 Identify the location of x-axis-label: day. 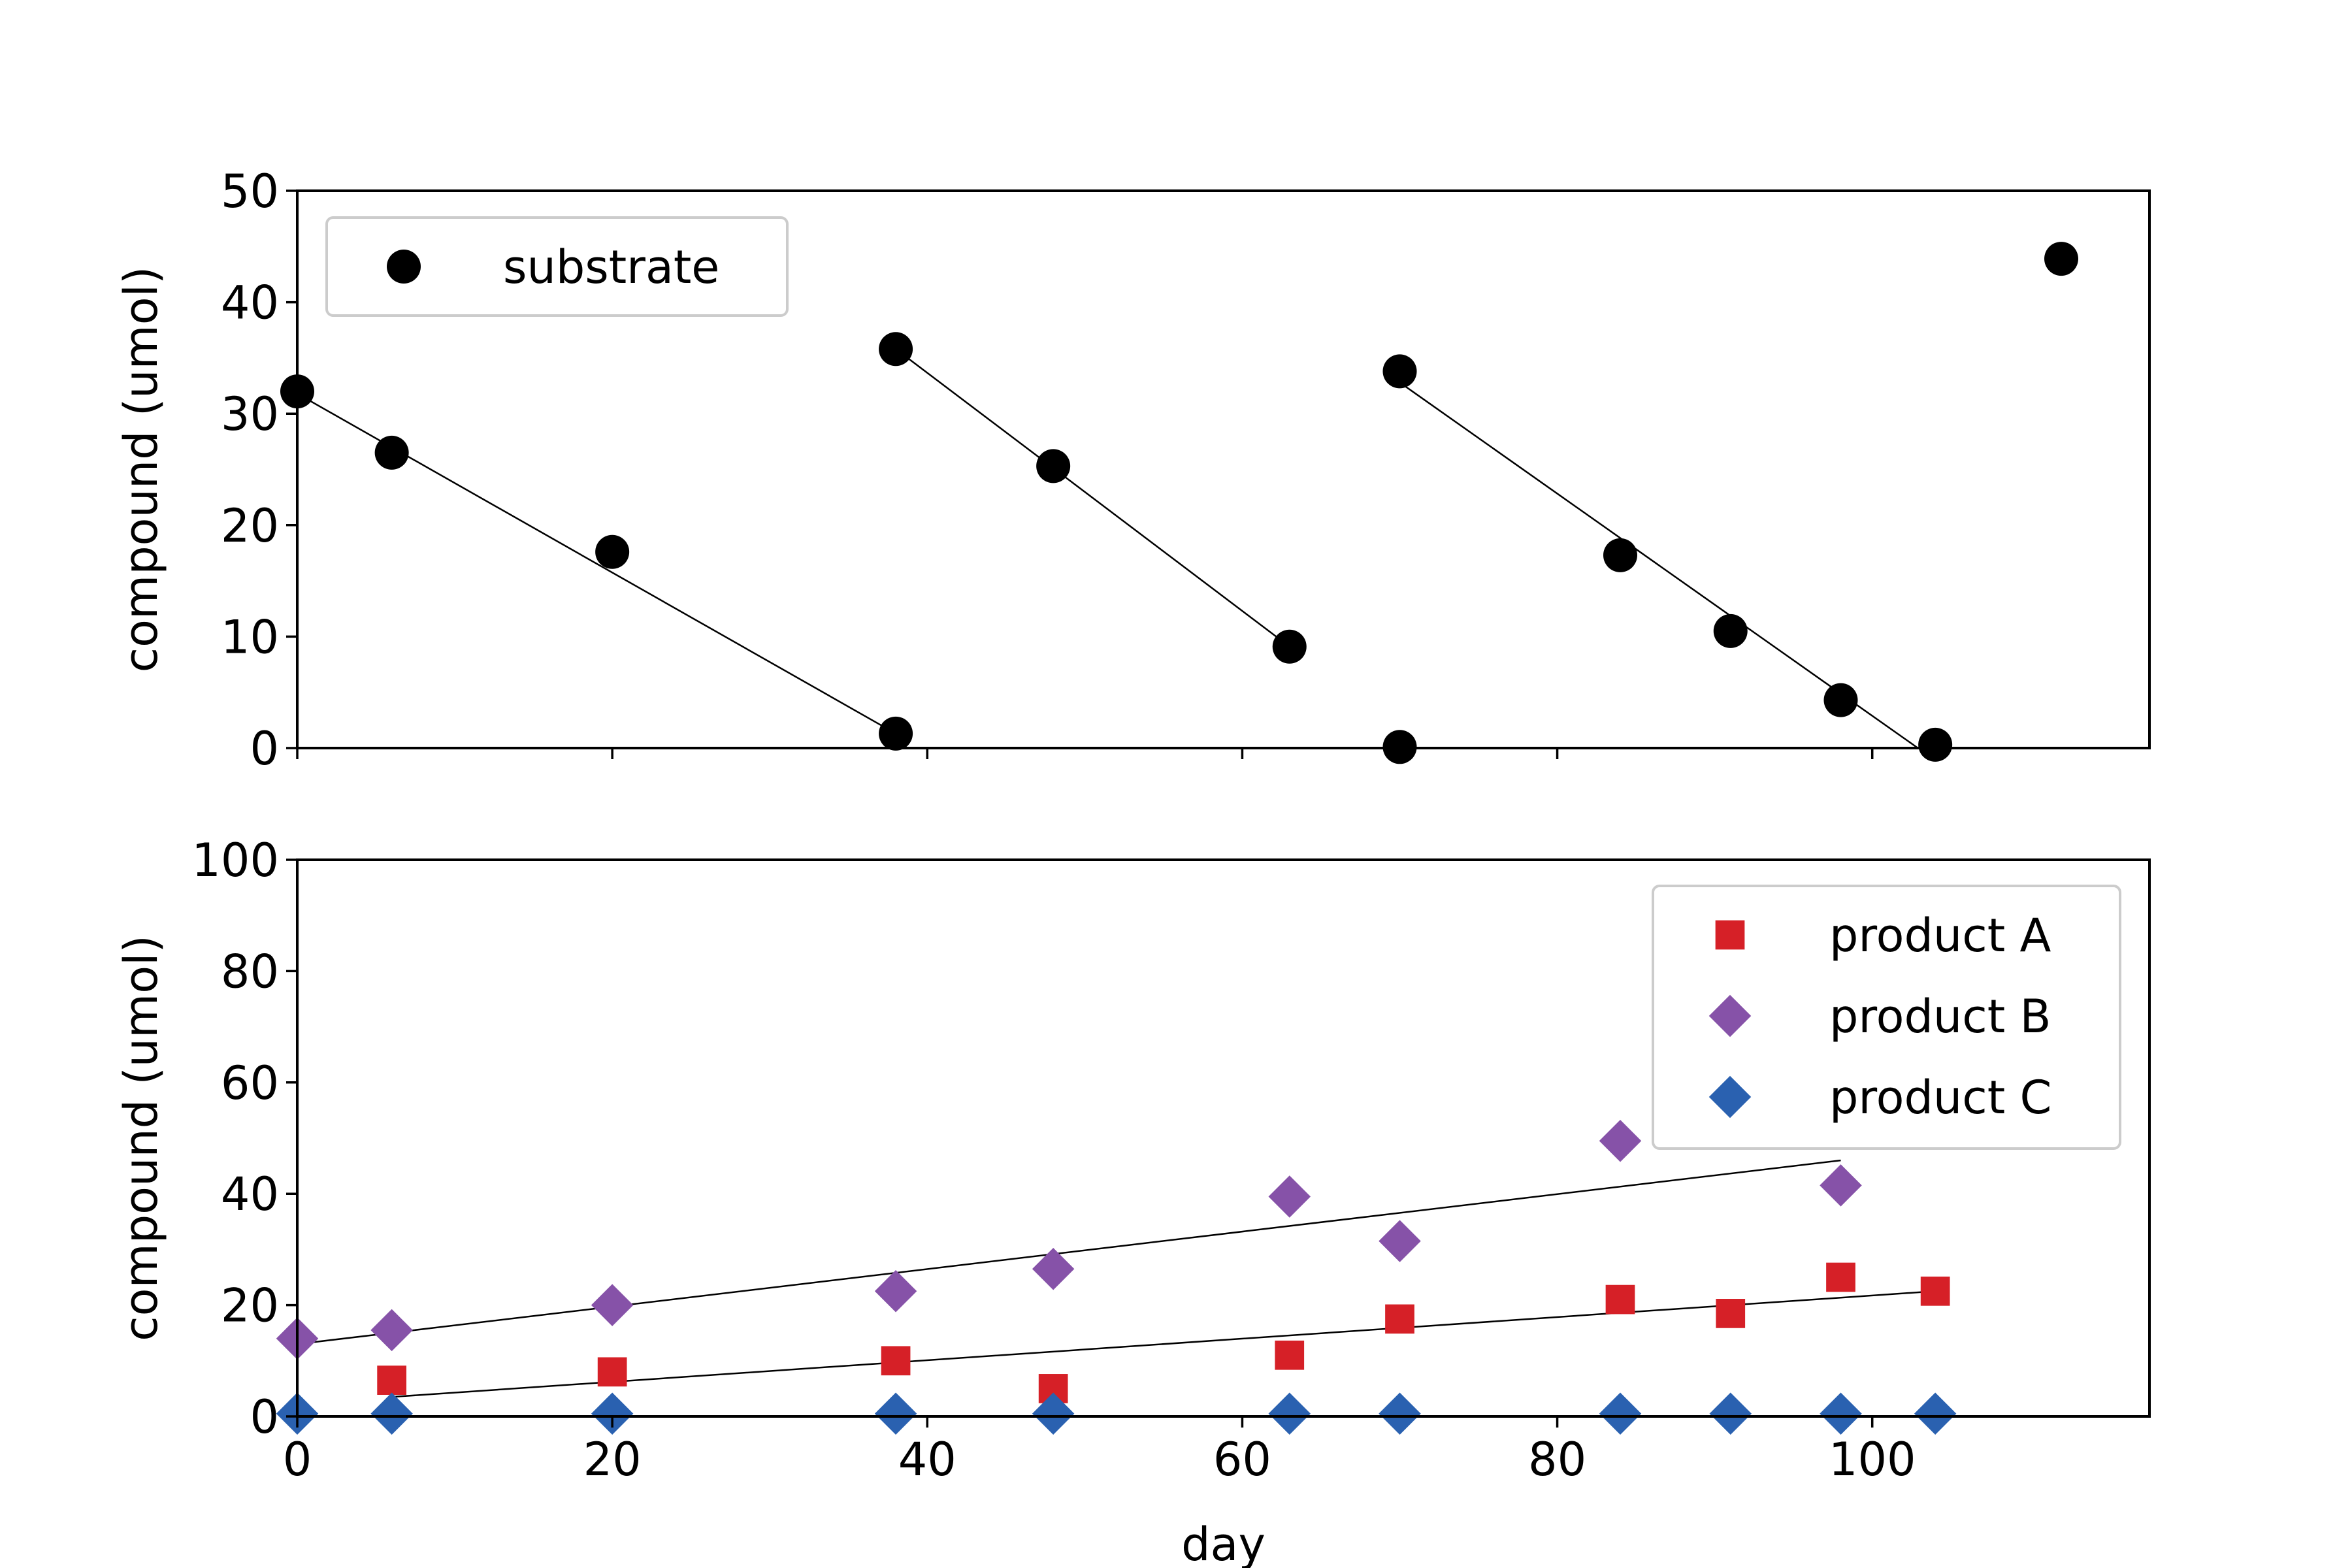
(1223, 1543).